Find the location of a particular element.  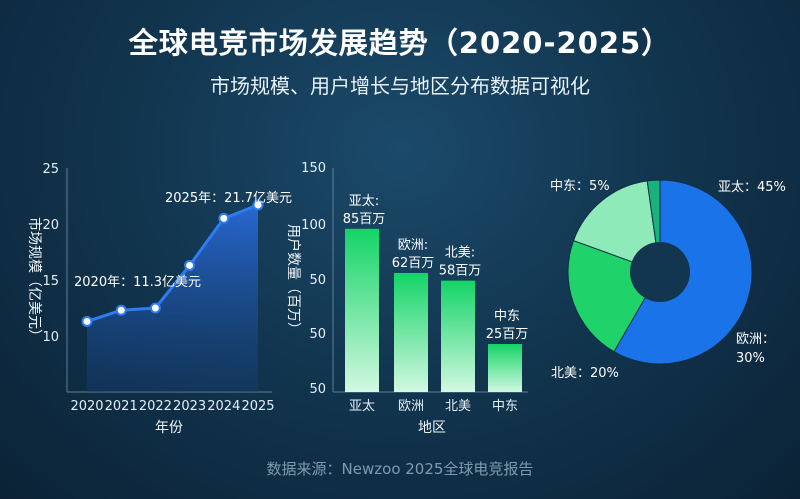

pie-label-亚太: 亚太：45% is located at coordinates (752, 187).